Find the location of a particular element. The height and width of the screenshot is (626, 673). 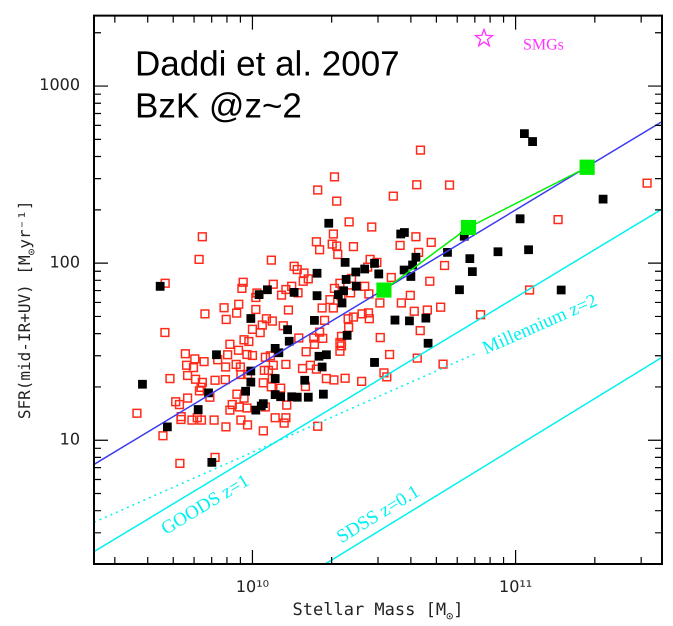

annotation: Daddi et al. 2007 is located at coordinates (267, 64).